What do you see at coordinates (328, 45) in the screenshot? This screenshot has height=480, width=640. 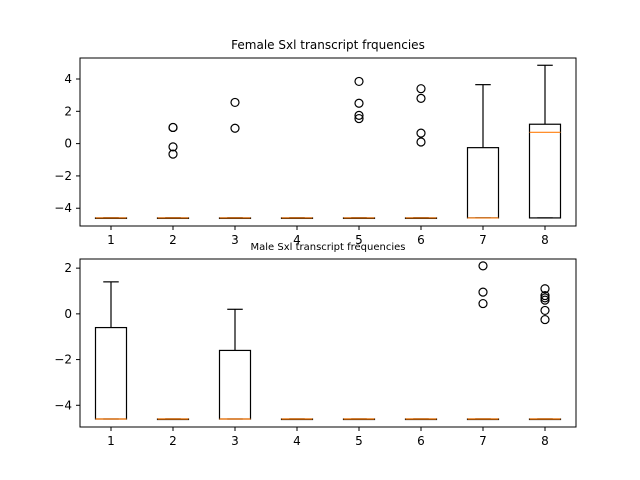 I see `female-chart-title: Female Sxl transcript frquencies` at bounding box center [328, 45].